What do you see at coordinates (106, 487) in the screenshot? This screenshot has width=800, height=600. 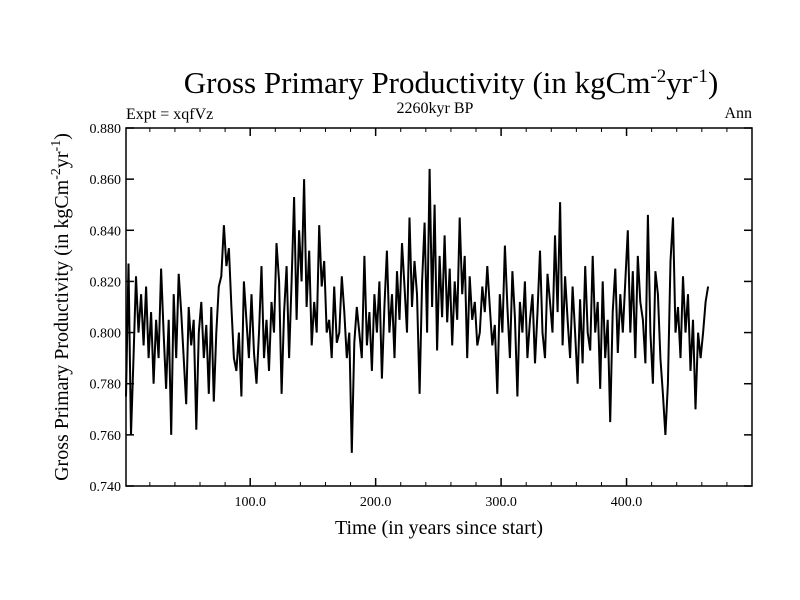 I see `y-tick-label: 0.740` at bounding box center [106, 487].